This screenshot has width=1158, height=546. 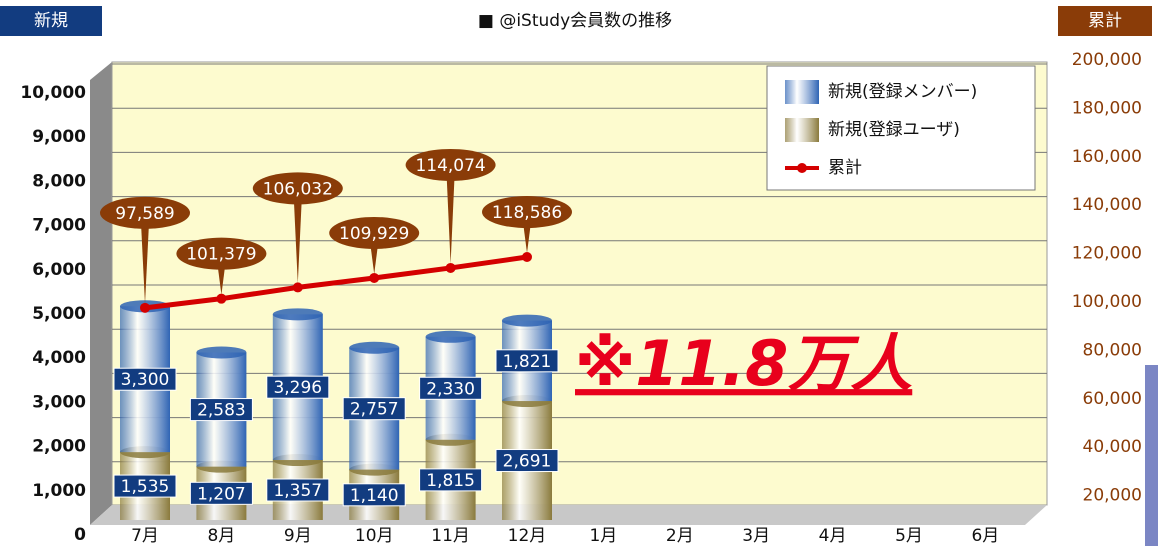 What do you see at coordinates (59, 358) in the screenshot?
I see `y-tick-label: 4,000` at bounding box center [59, 358].